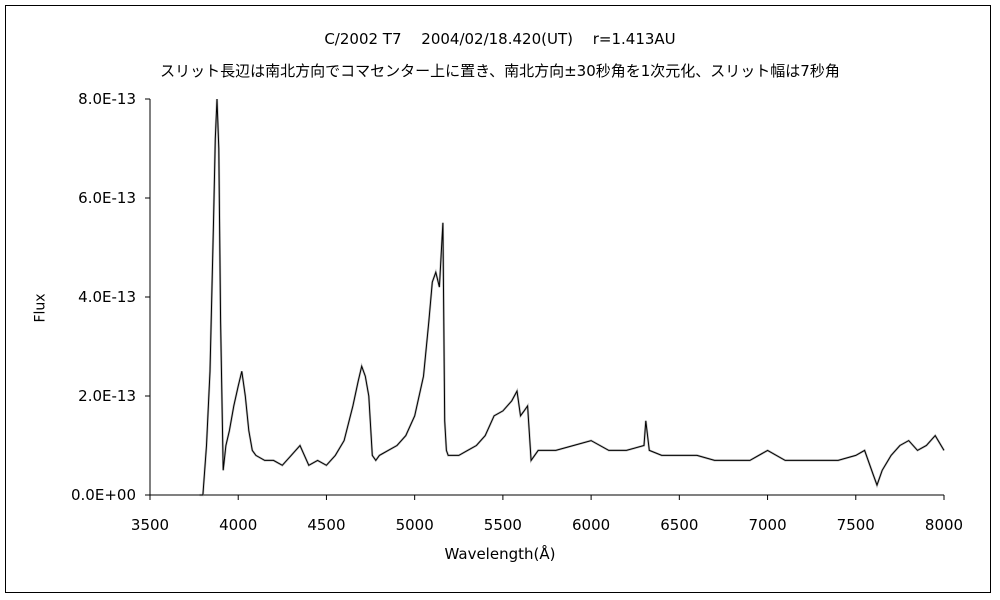 This screenshot has height=600, width=1000. I want to click on x-axis-label: Wavelength(Å), so click(500, 554).